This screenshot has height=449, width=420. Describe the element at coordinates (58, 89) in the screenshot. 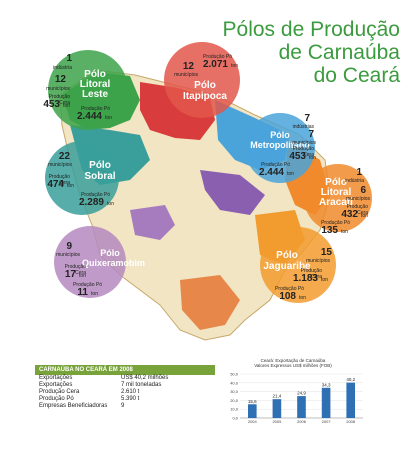

I see `ll-municipios-label: municípios` at that location.